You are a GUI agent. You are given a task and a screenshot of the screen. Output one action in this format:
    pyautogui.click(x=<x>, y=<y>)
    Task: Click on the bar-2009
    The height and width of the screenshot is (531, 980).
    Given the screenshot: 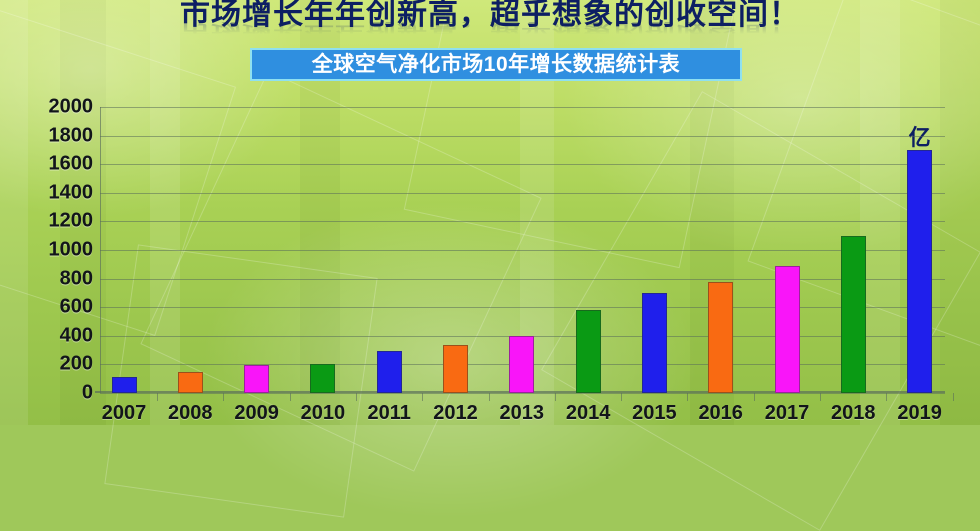 What is the action you would take?
    pyautogui.click(x=257, y=379)
    